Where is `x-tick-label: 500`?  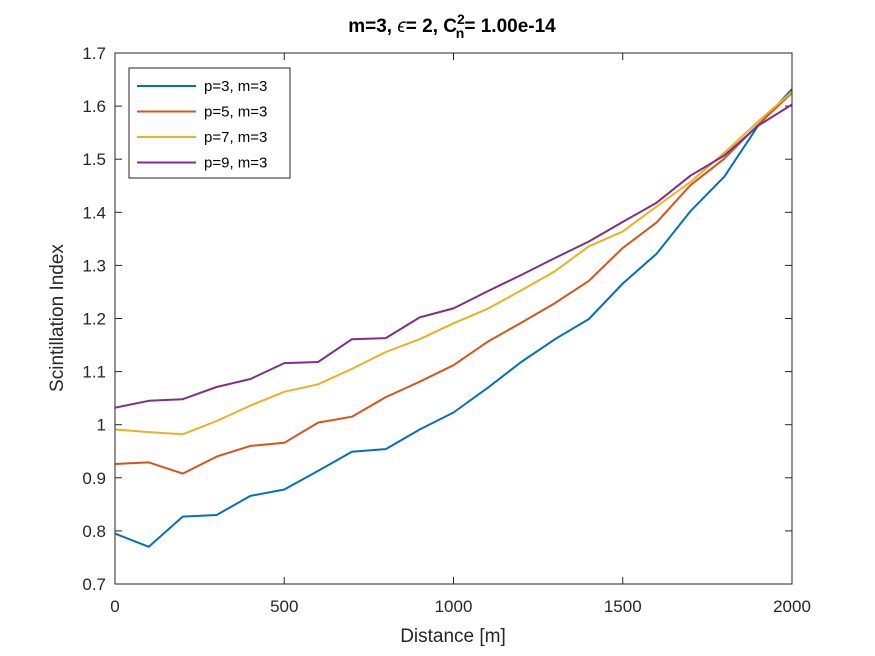 x-tick-label: 500 is located at coordinates (284, 606).